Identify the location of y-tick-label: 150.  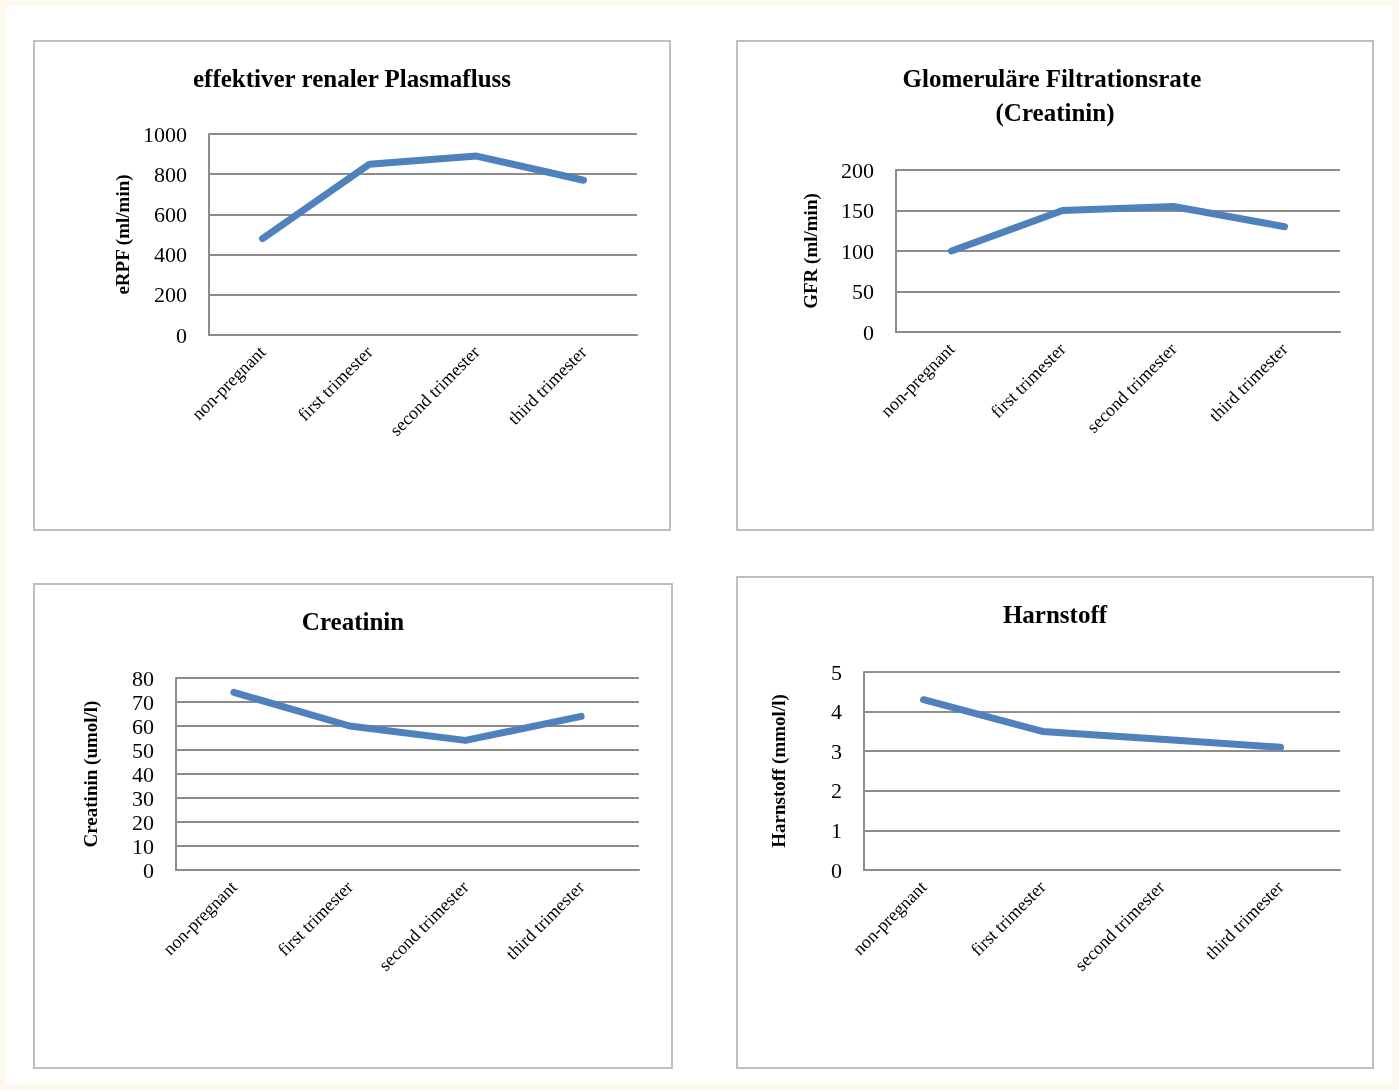
(857, 210).